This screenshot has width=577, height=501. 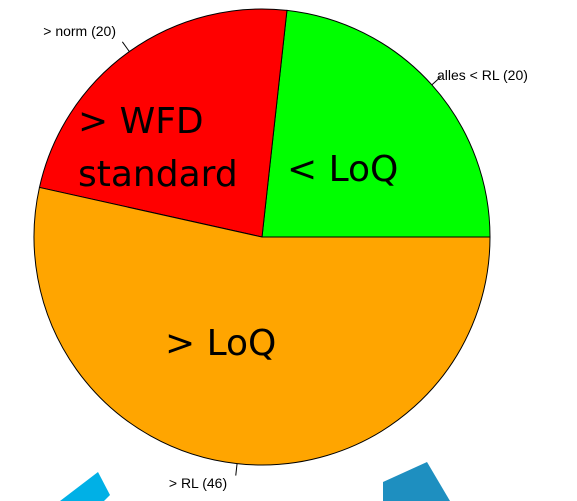 What do you see at coordinates (85, 486) in the screenshot?
I see `decorative-blue-shape-left` at bounding box center [85, 486].